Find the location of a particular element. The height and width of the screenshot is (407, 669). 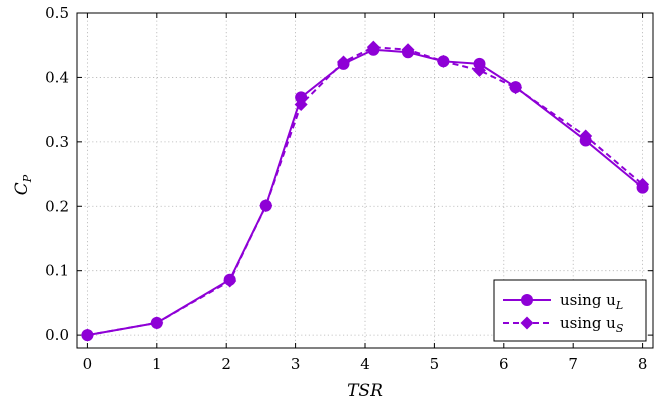

x-tick-label: 6 is located at coordinates (504, 364).